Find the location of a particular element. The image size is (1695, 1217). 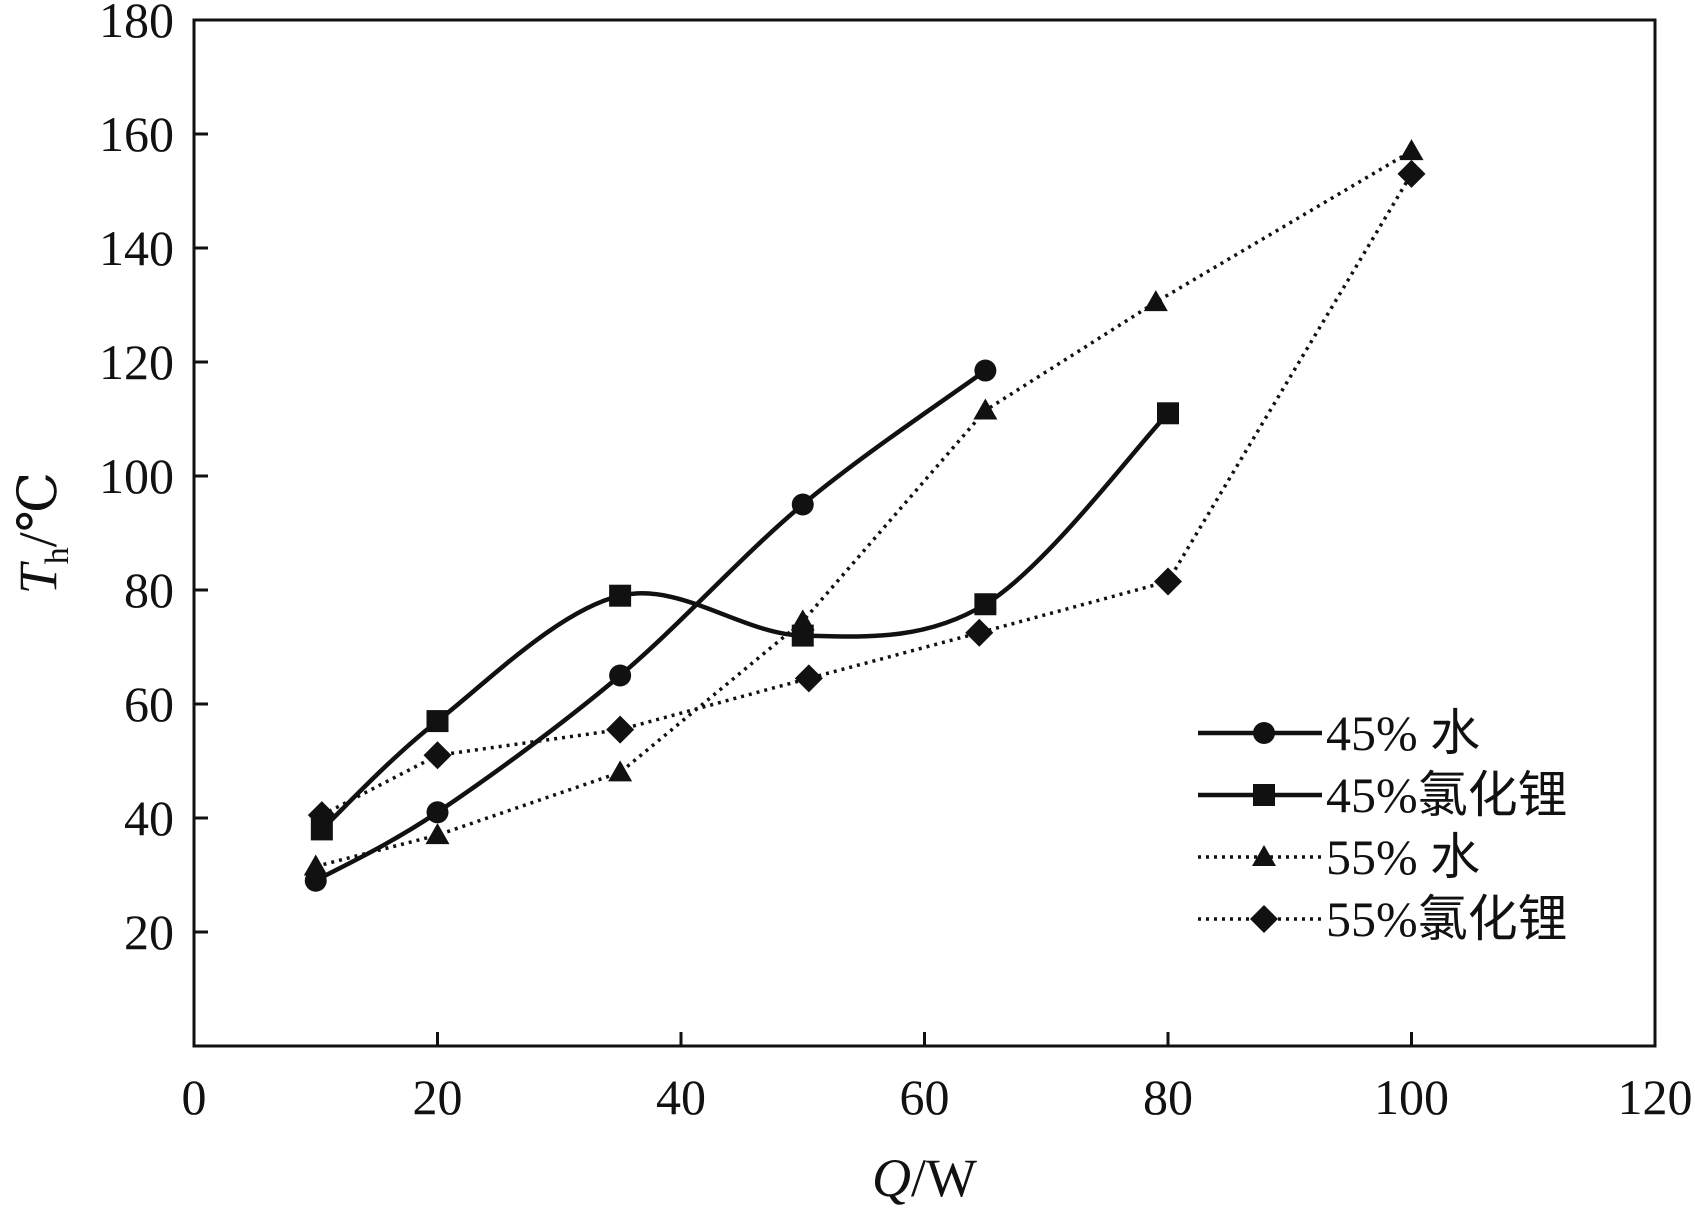

y-tick-label: 140 is located at coordinates (136, 248).